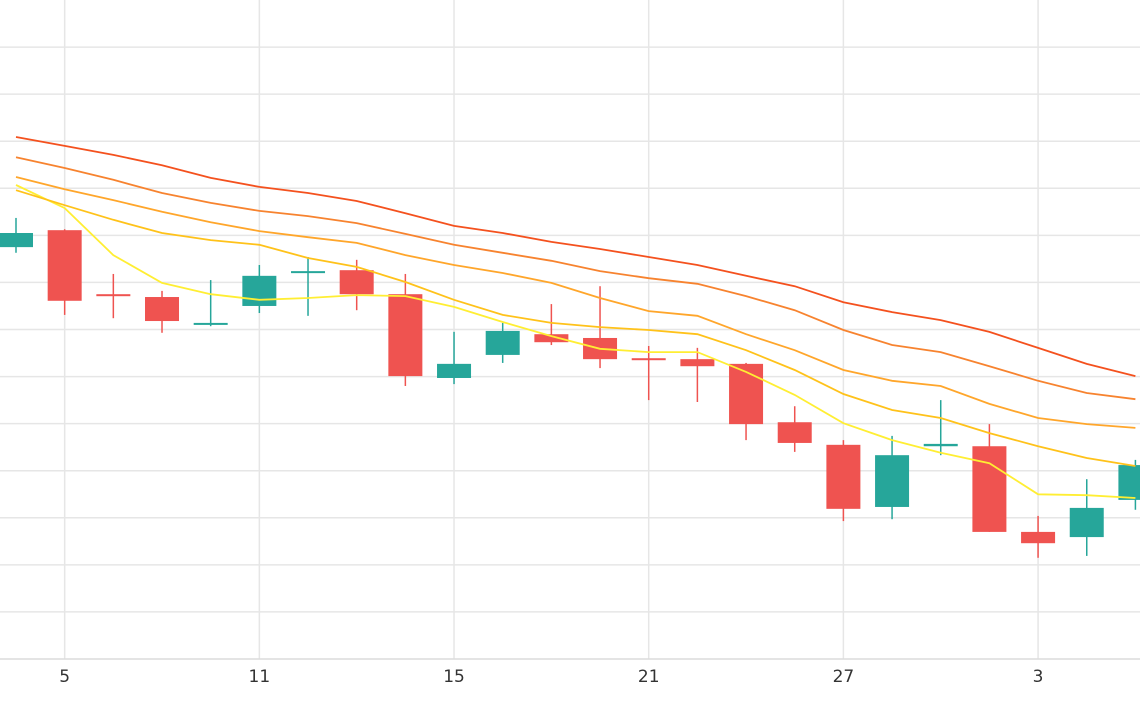 Image resolution: width=1140 pixels, height=710 pixels. I want to click on x-tick-label: 3, so click(1038, 677).